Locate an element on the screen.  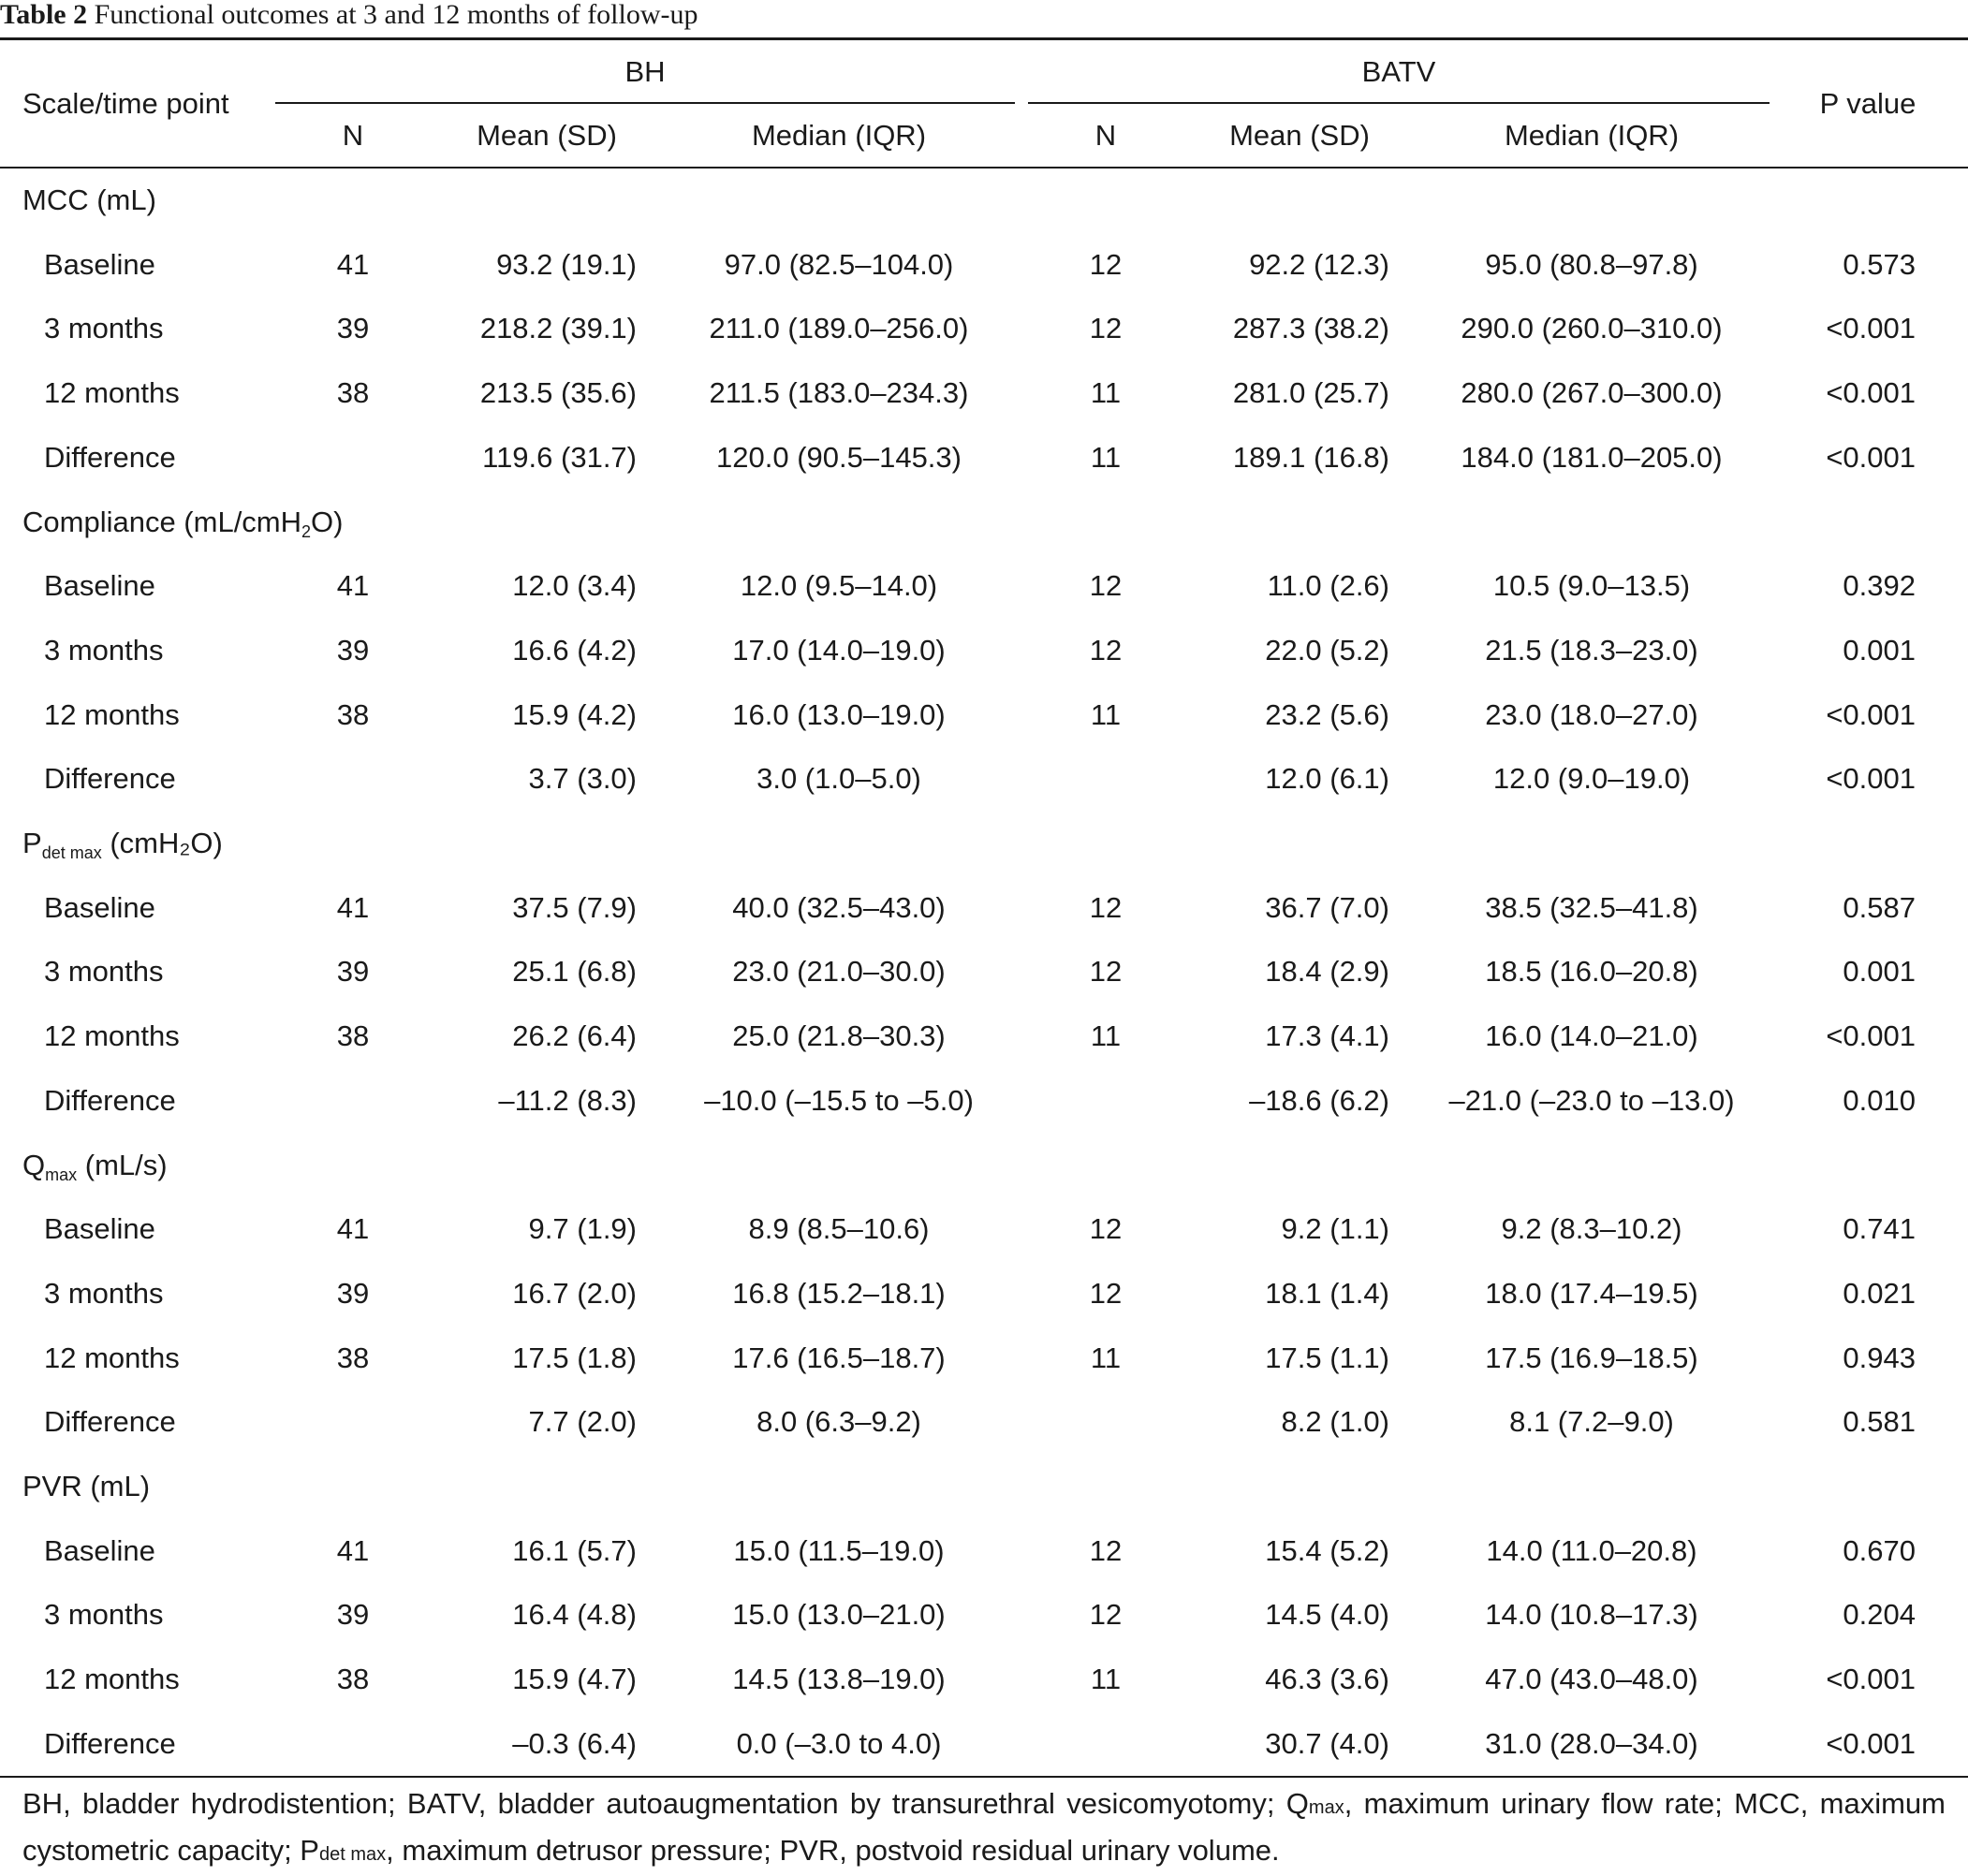
cell-batv-median: 31.0 (28.0–34.0) is located at coordinates (1591, 1743).